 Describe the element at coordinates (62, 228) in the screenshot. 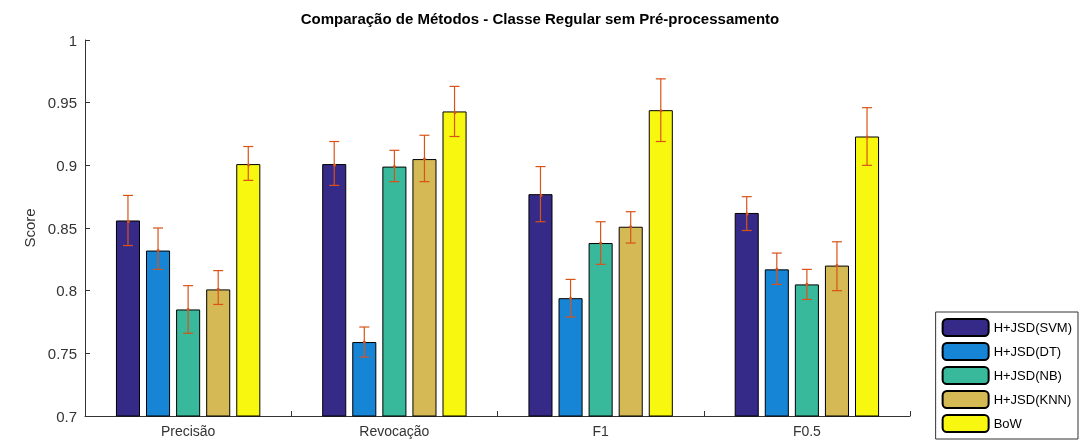

I see `y-tick-label: 0.85` at that location.